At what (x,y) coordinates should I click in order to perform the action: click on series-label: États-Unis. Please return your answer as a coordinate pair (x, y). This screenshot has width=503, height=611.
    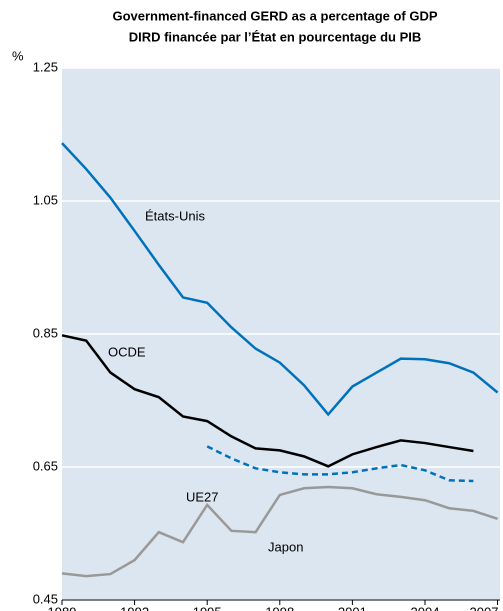
    Looking at the image, I should click on (175, 215).